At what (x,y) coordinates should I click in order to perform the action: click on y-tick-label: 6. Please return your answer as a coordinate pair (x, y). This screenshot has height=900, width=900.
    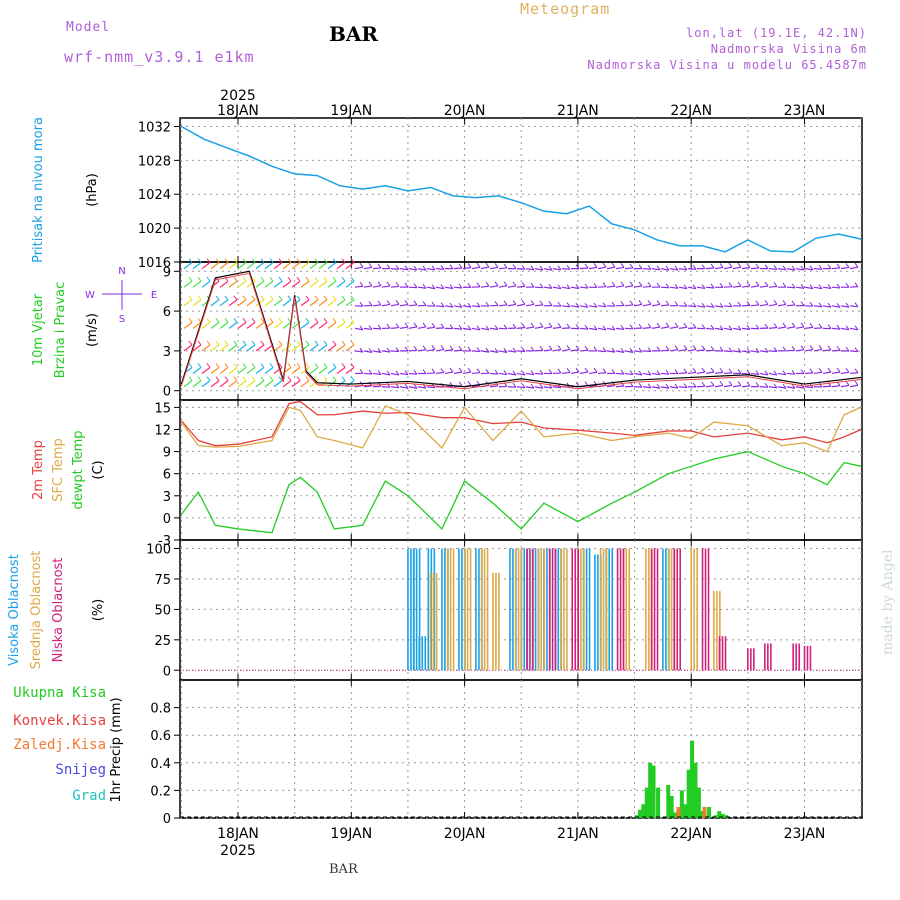
    Looking at the image, I should click on (167, 312).